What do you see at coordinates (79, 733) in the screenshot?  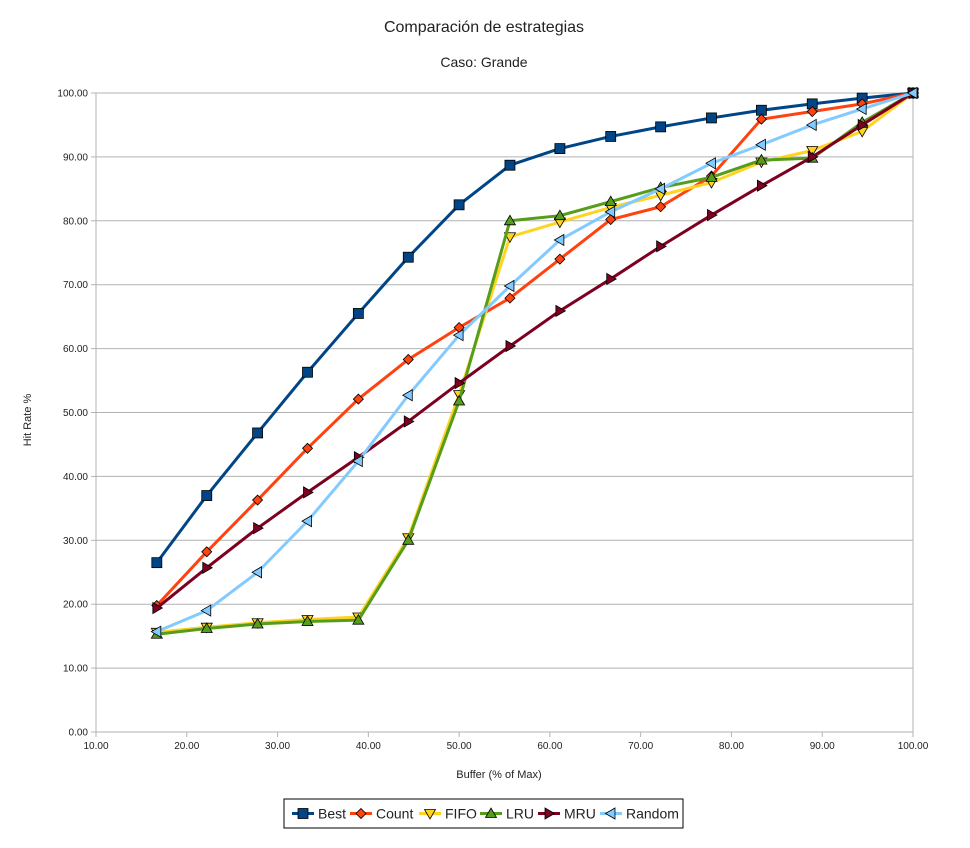 I see `y-tick-label: 0.00` at bounding box center [79, 733].